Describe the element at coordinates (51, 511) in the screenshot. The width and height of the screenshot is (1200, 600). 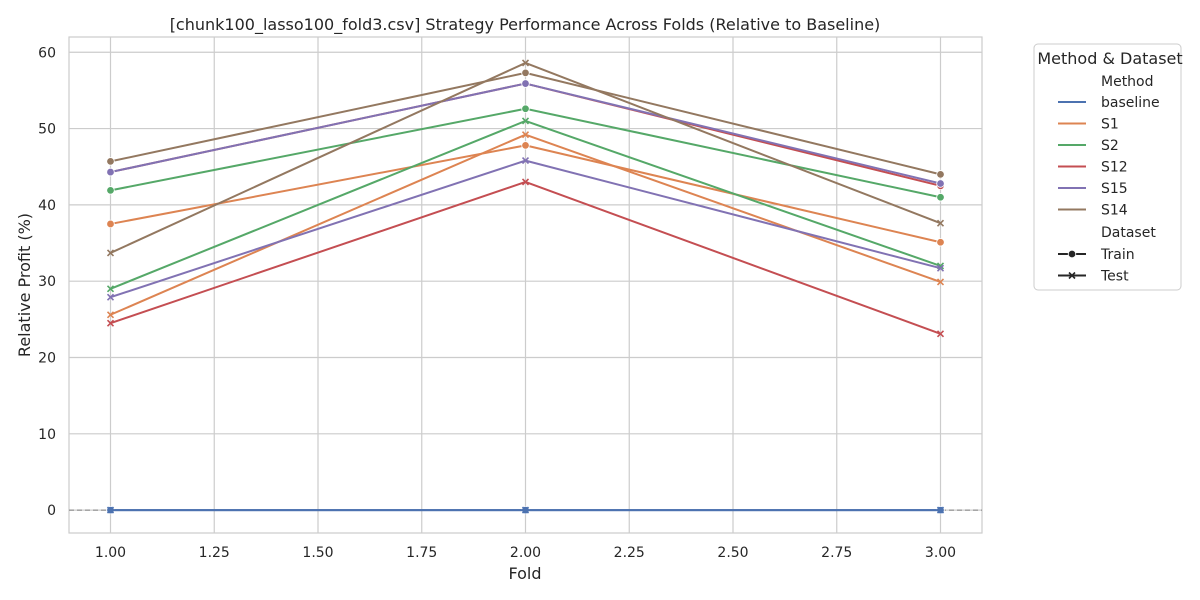
I see `y-tick-label: 0` at that location.